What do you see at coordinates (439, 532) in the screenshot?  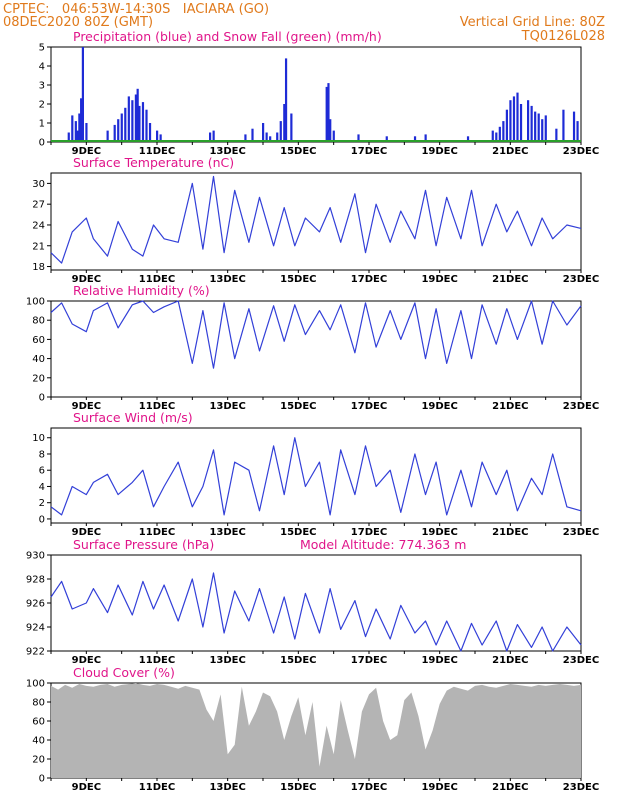 I see `wind-xtick-label: 19DEC` at bounding box center [439, 532].